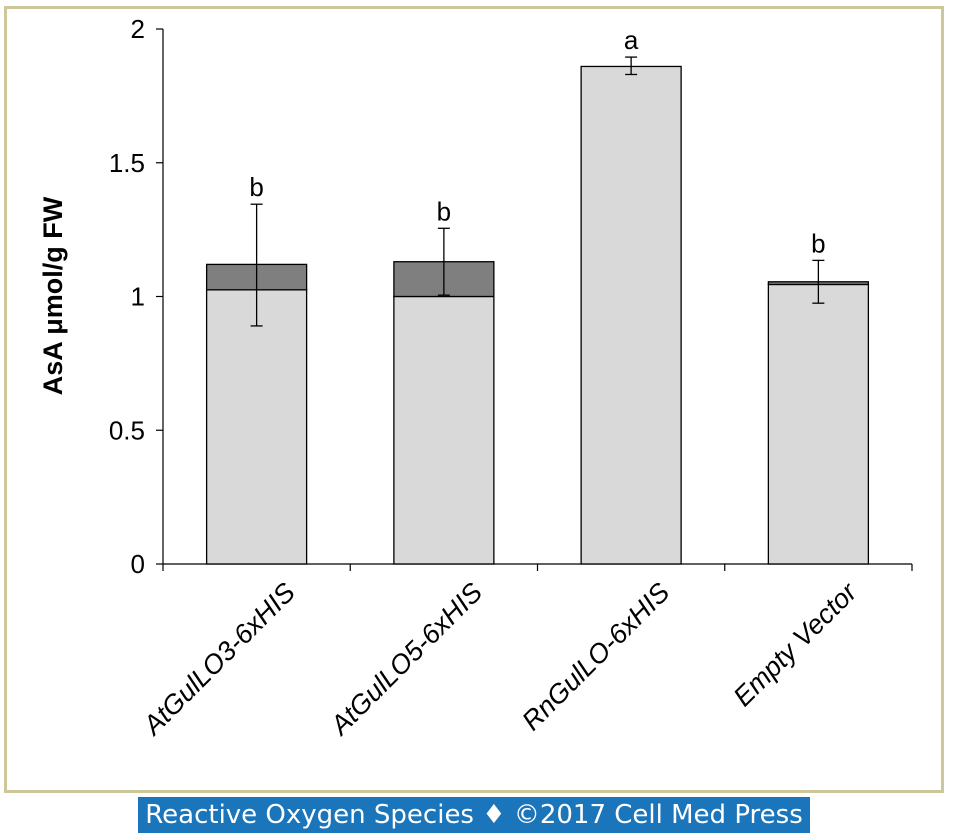 This screenshot has height=839, width=958. Describe the element at coordinates (138, 29) in the screenshot. I see `y-tick-label: 2` at that location.